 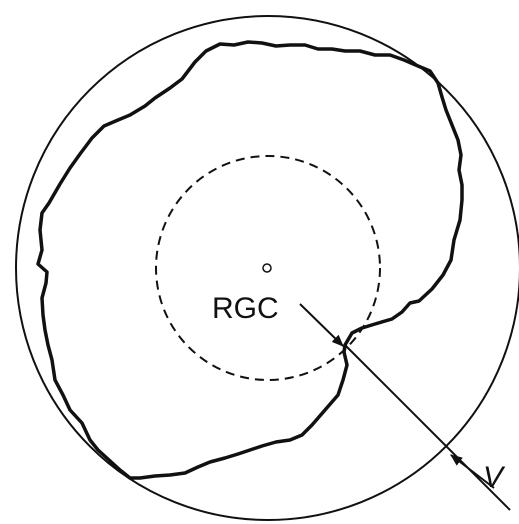 What do you see at coordinates (494, 477) in the screenshot?
I see `v-label: V` at bounding box center [494, 477].